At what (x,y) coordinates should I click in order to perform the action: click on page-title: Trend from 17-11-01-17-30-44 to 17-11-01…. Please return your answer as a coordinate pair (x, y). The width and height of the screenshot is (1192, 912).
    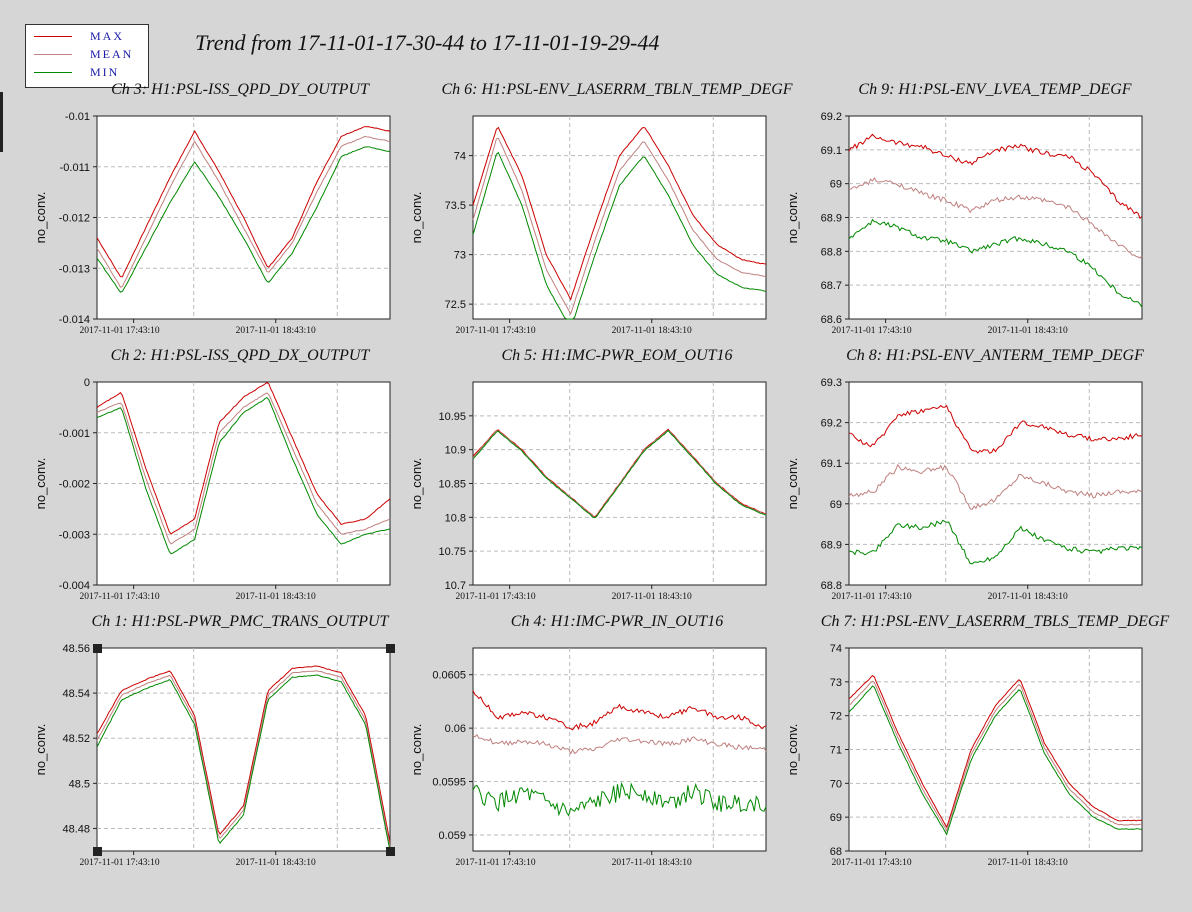
    Looking at the image, I should click on (427, 42).